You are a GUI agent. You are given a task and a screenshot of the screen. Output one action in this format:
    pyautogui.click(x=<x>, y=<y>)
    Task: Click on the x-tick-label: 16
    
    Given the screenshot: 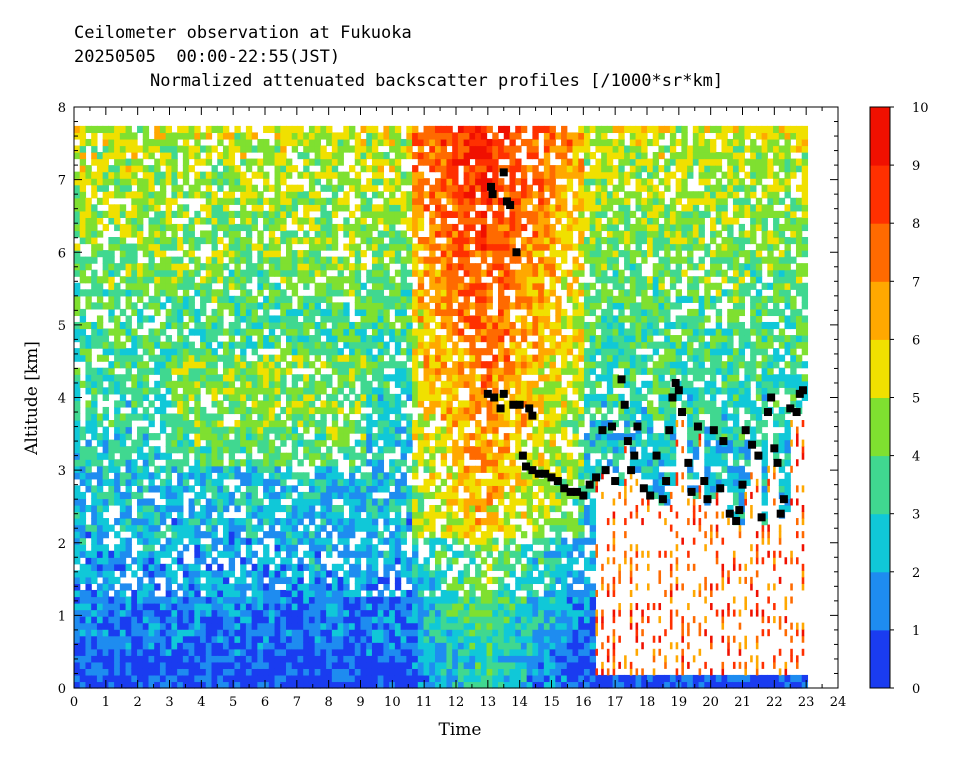 What is the action you would take?
    pyautogui.click(x=583, y=702)
    